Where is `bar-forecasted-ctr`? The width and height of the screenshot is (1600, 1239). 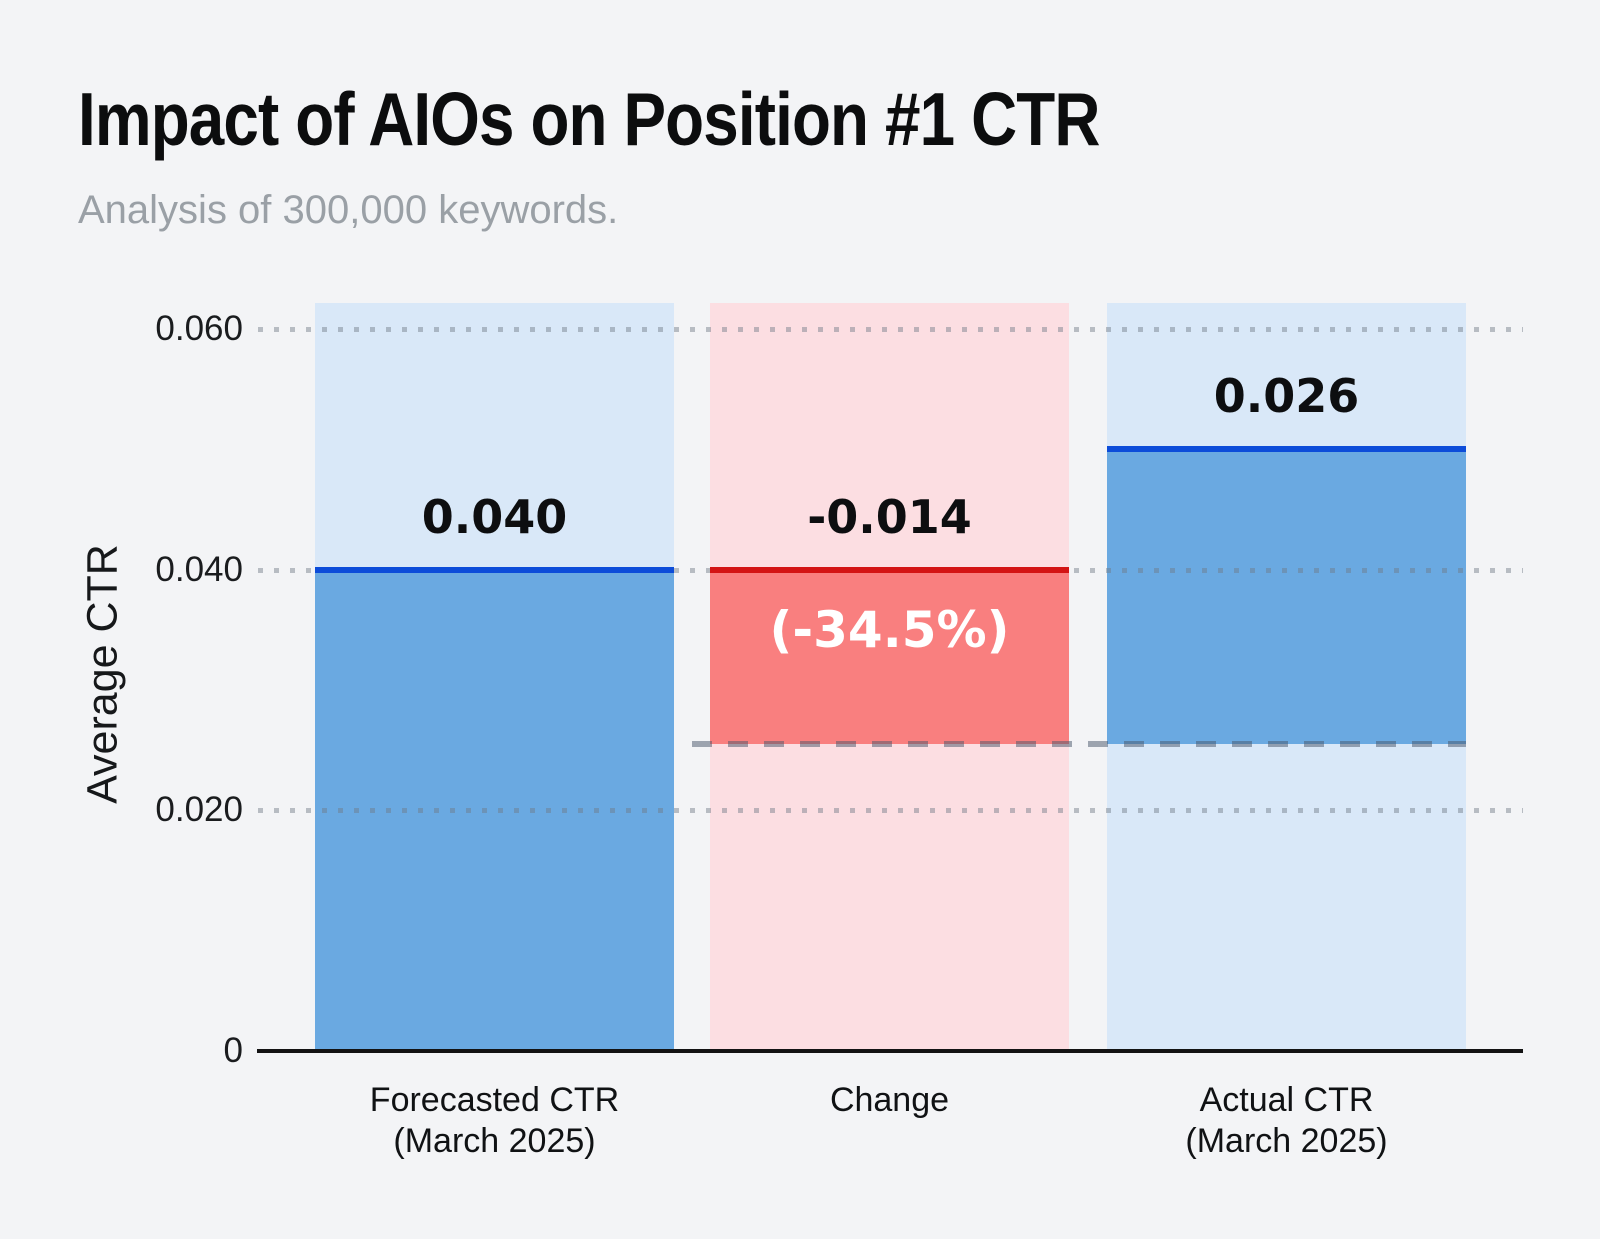 bar-forecasted-ctr is located at coordinates (494, 810).